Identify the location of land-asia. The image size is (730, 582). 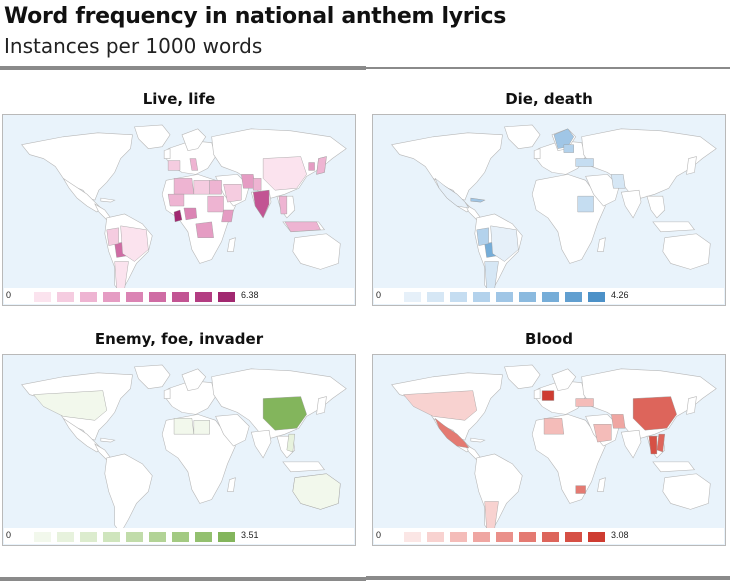
(649, 163).